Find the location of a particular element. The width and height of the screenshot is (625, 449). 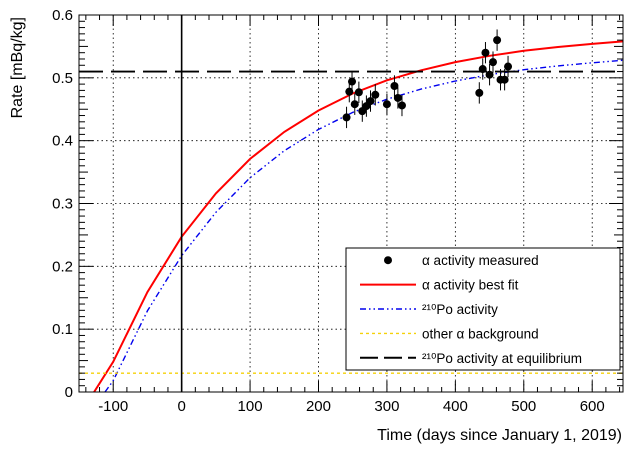

y-tick-label: 0.4 is located at coordinates (62, 141).